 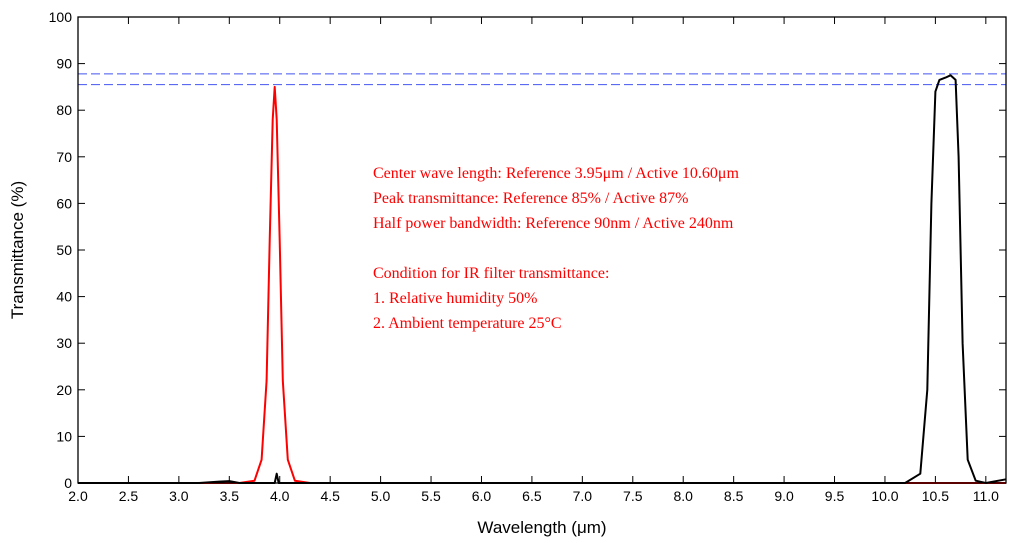 I want to click on x-tick-label: 4.5, so click(x=330, y=496).